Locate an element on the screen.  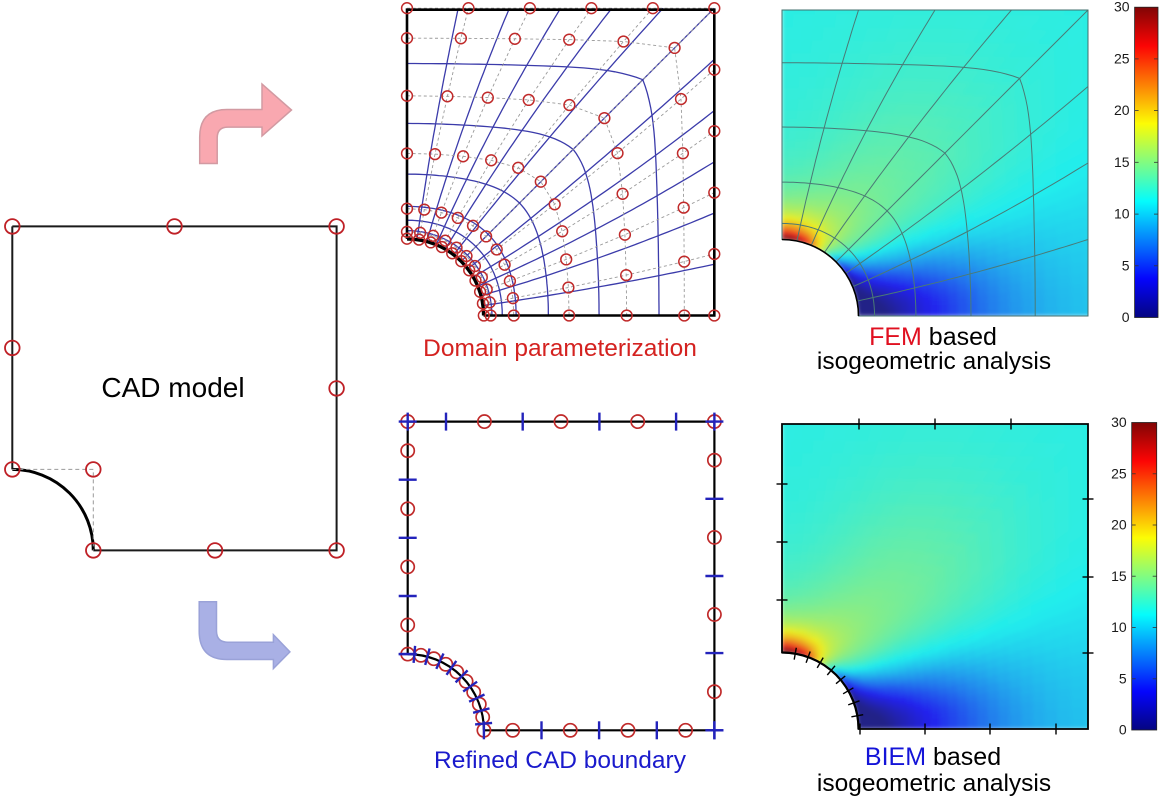
svg-text: Refined CAD boundary is located at coordinates (560, 760).